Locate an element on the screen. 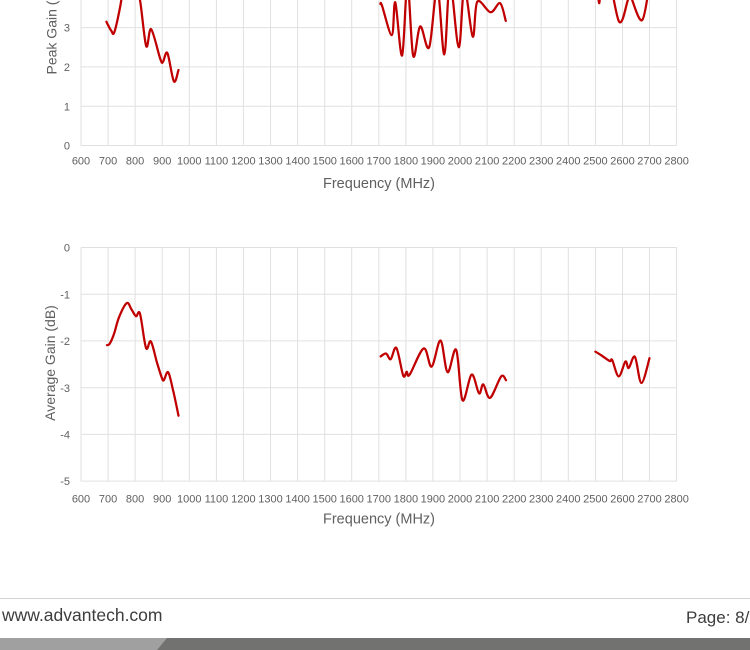 This screenshot has width=750, height=650. svg-text: 2 is located at coordinates (67, 68).